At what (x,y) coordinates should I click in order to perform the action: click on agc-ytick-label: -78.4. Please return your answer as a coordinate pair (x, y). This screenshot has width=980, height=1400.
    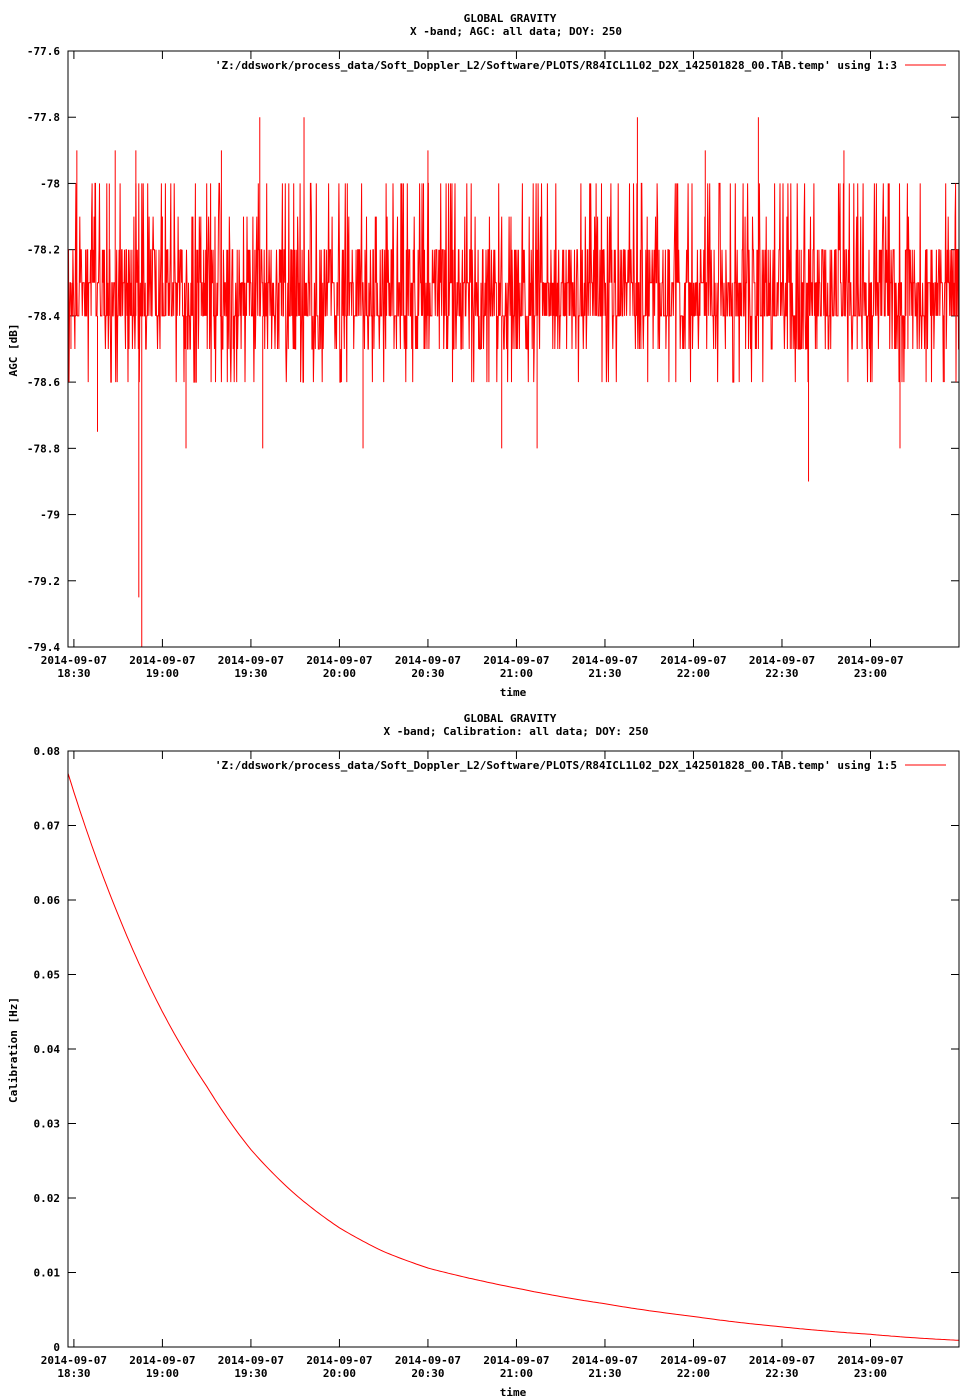
    Looking at the image, I should click on (43, 316).